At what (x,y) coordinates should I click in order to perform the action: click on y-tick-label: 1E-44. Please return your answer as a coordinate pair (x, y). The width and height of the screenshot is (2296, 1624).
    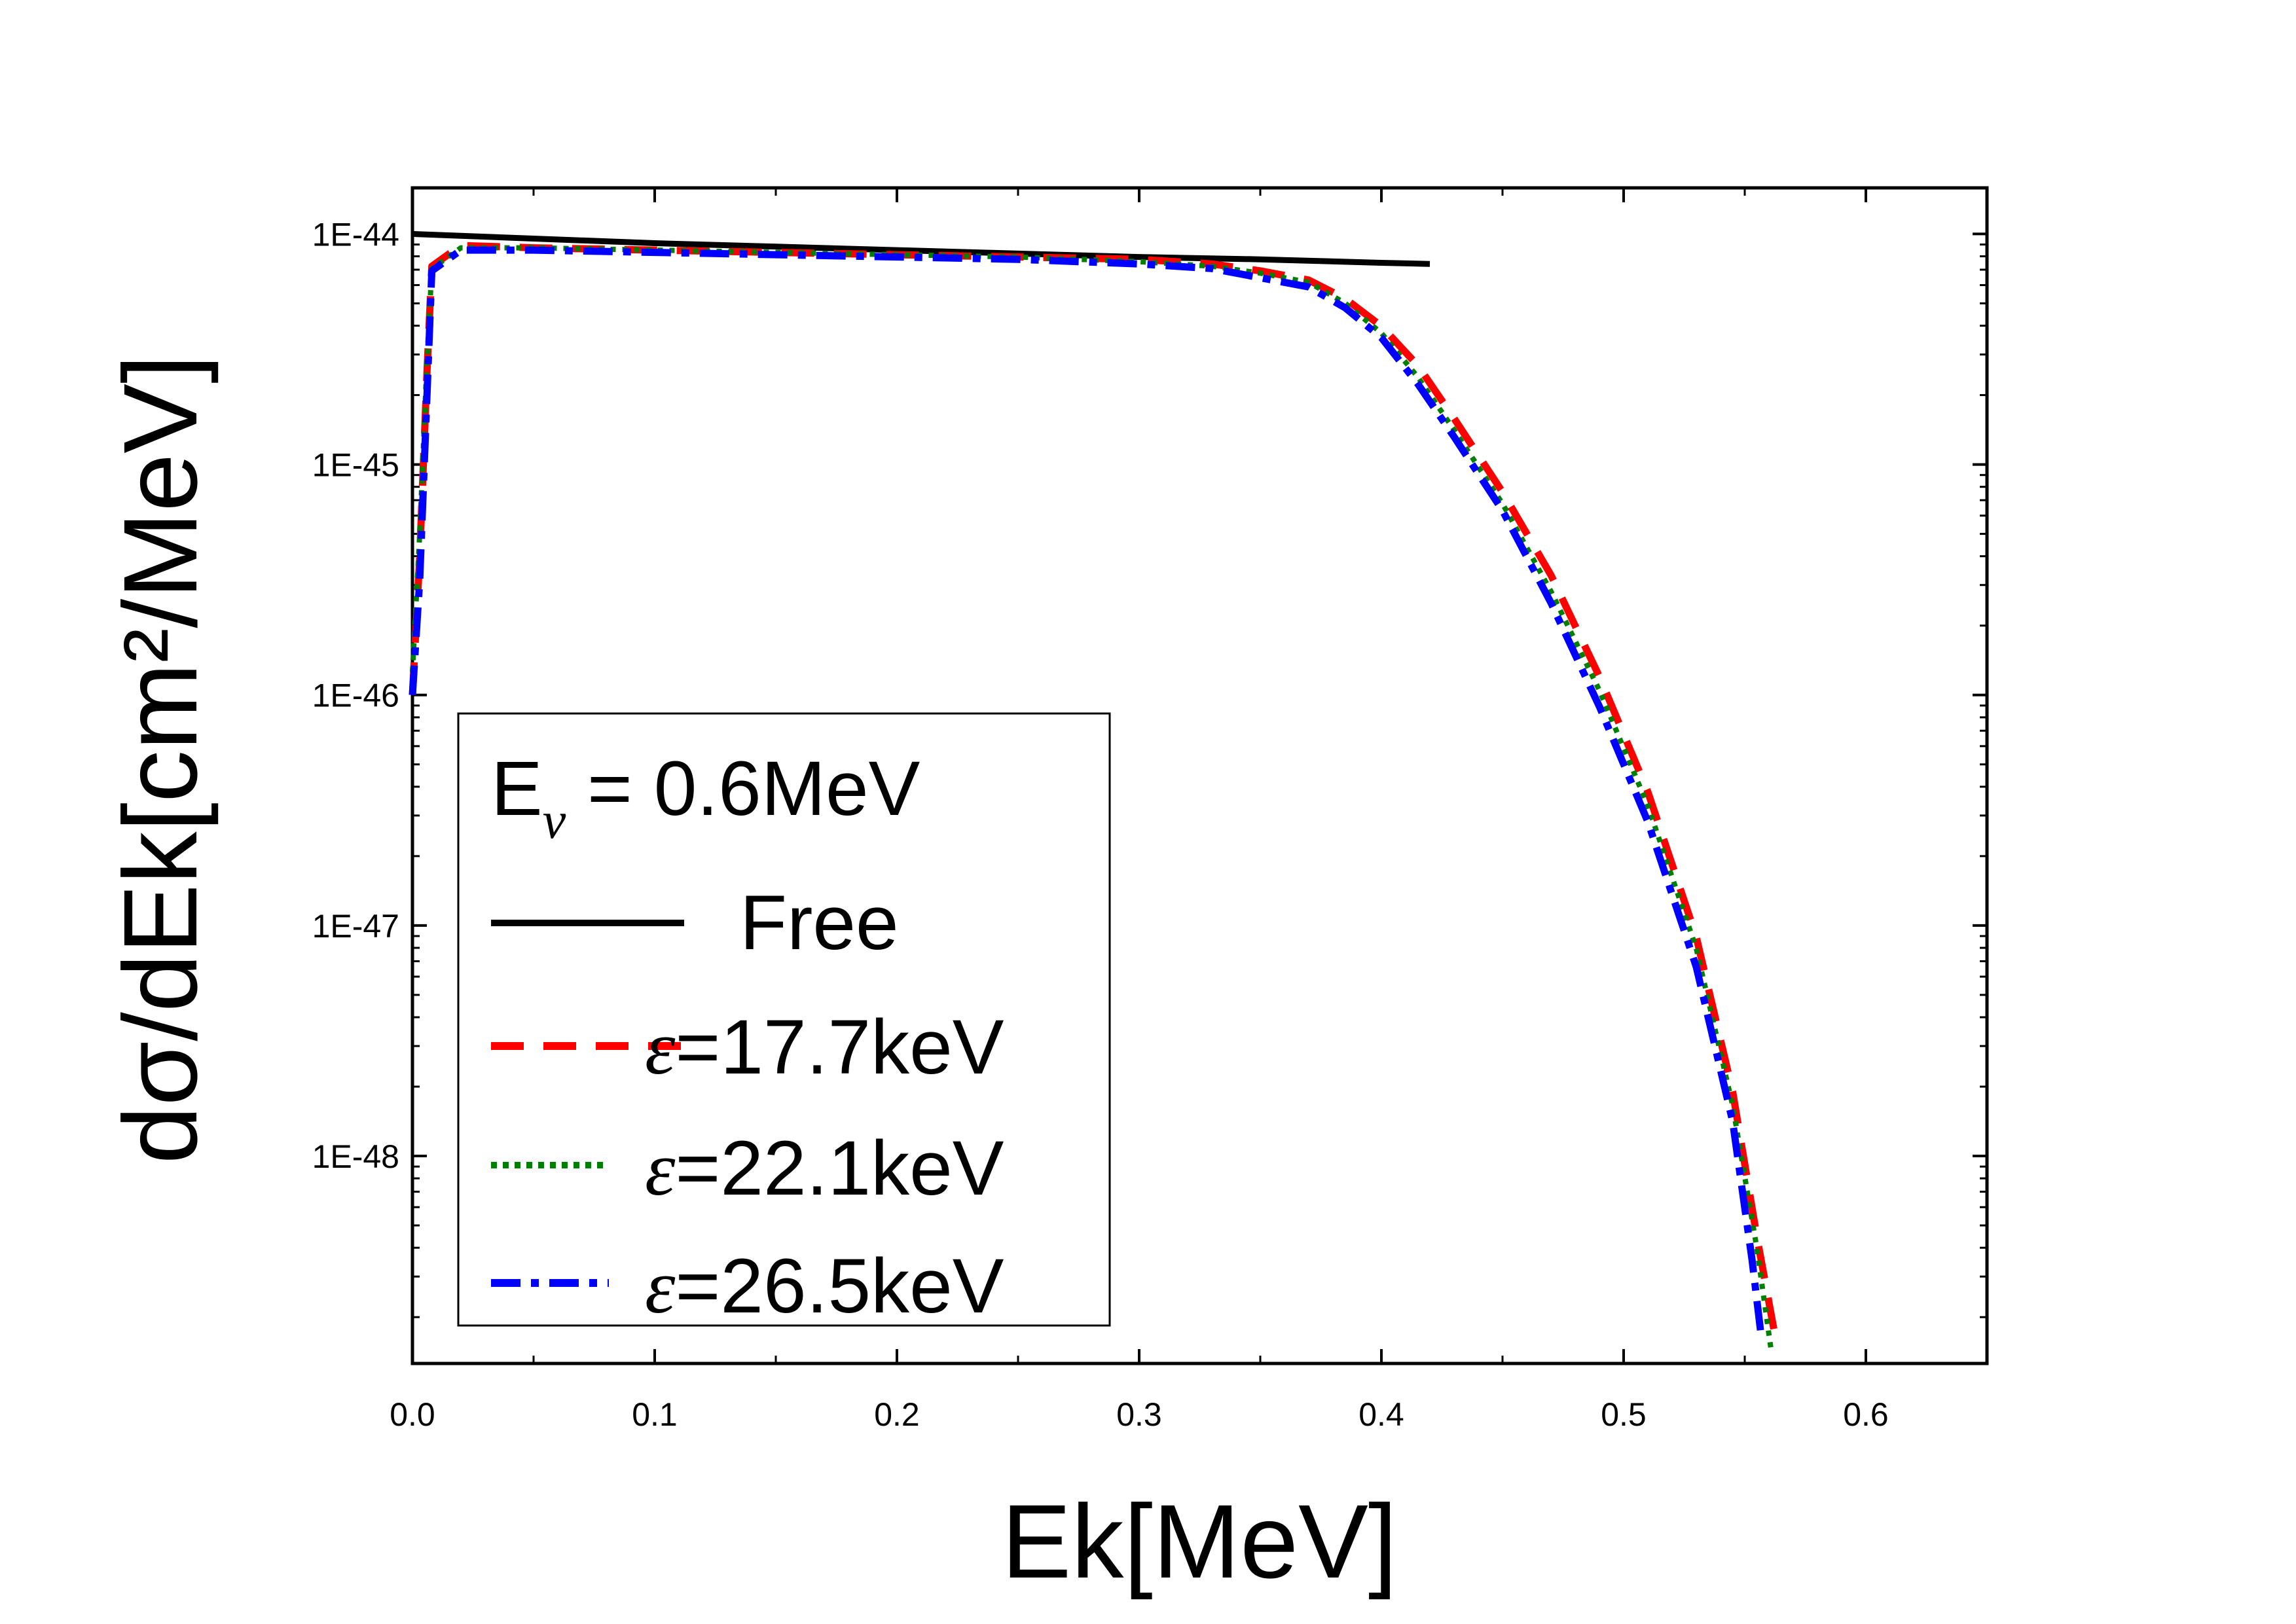
    Looking at the image, I should click on (355, 234).